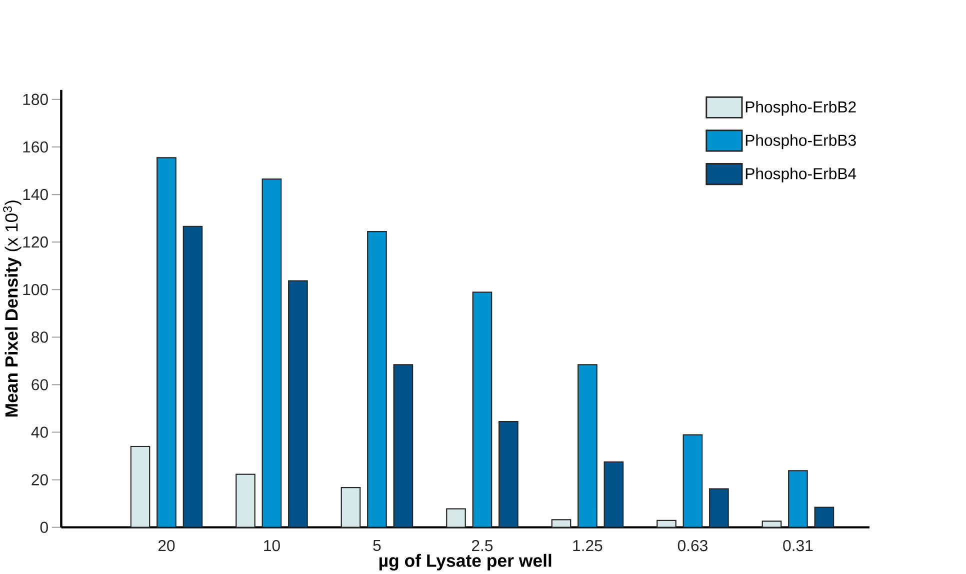  Describe the element at coordinates (801, 175) in the screenshot. I see `legend-label: Phospho-ErbB4` at that location.